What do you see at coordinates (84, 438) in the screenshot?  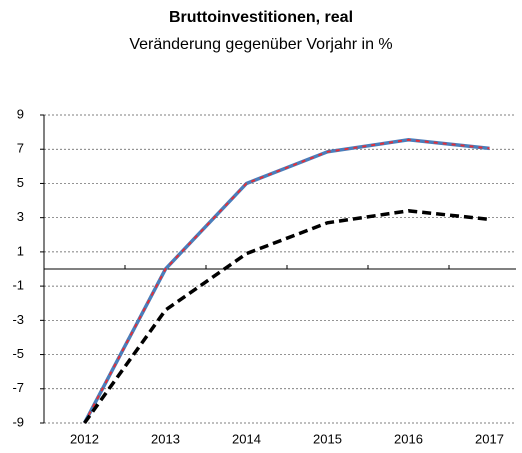 I see `x-tick-label: 2012` at bounding box center [84, 438].